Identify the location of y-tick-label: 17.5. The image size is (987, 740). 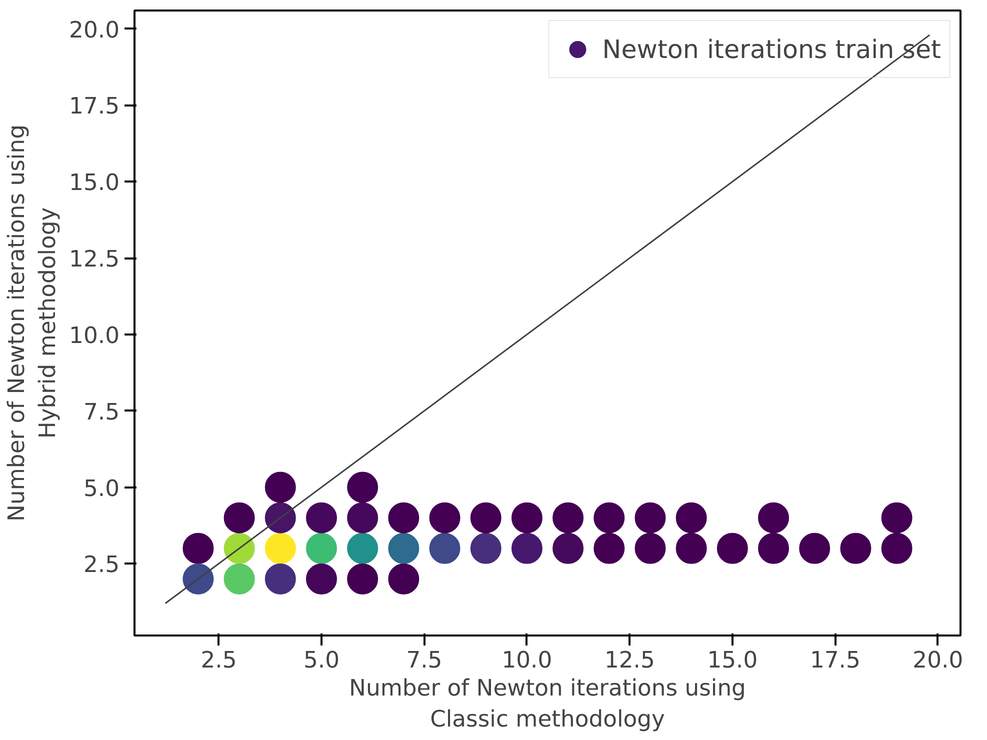
(94, 107).